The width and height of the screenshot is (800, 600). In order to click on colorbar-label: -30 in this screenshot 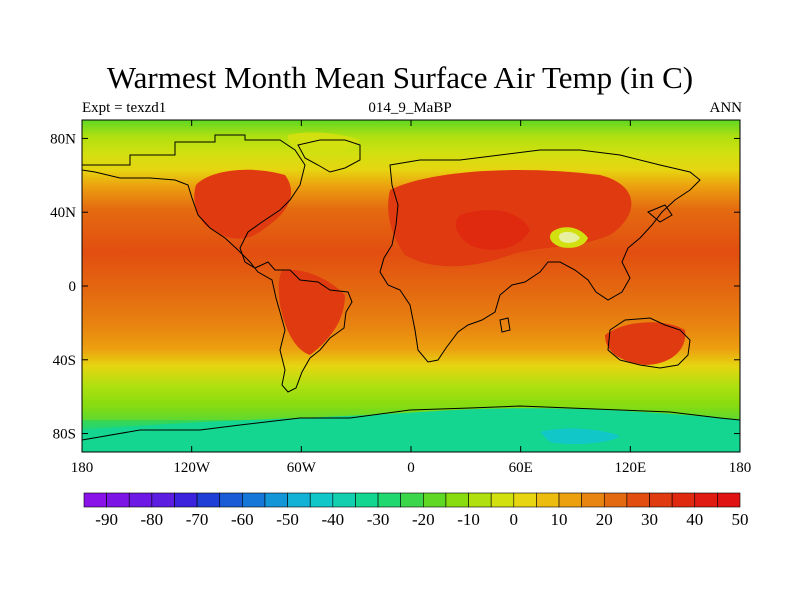, I will do `click(378, 519)`.